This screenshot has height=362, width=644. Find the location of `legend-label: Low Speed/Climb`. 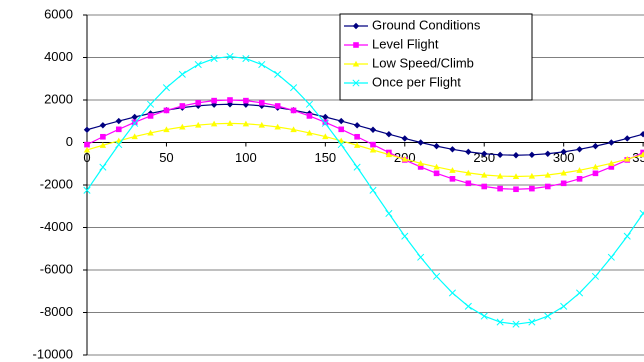

legend-label: Low Speed/Climb is located at coordinates (423, 62).